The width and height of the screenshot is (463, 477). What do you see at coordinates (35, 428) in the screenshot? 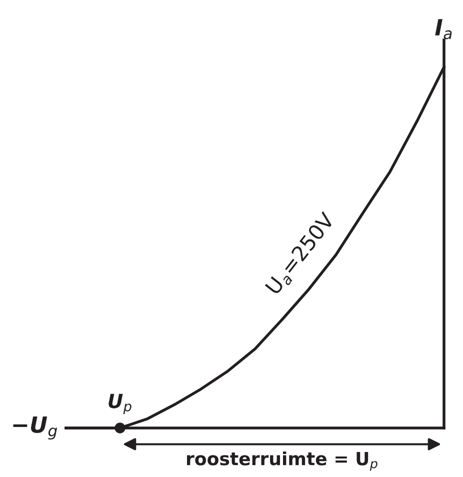
I see `x-axis-title: −U$_{g}$` at bounding box center [35, 428].